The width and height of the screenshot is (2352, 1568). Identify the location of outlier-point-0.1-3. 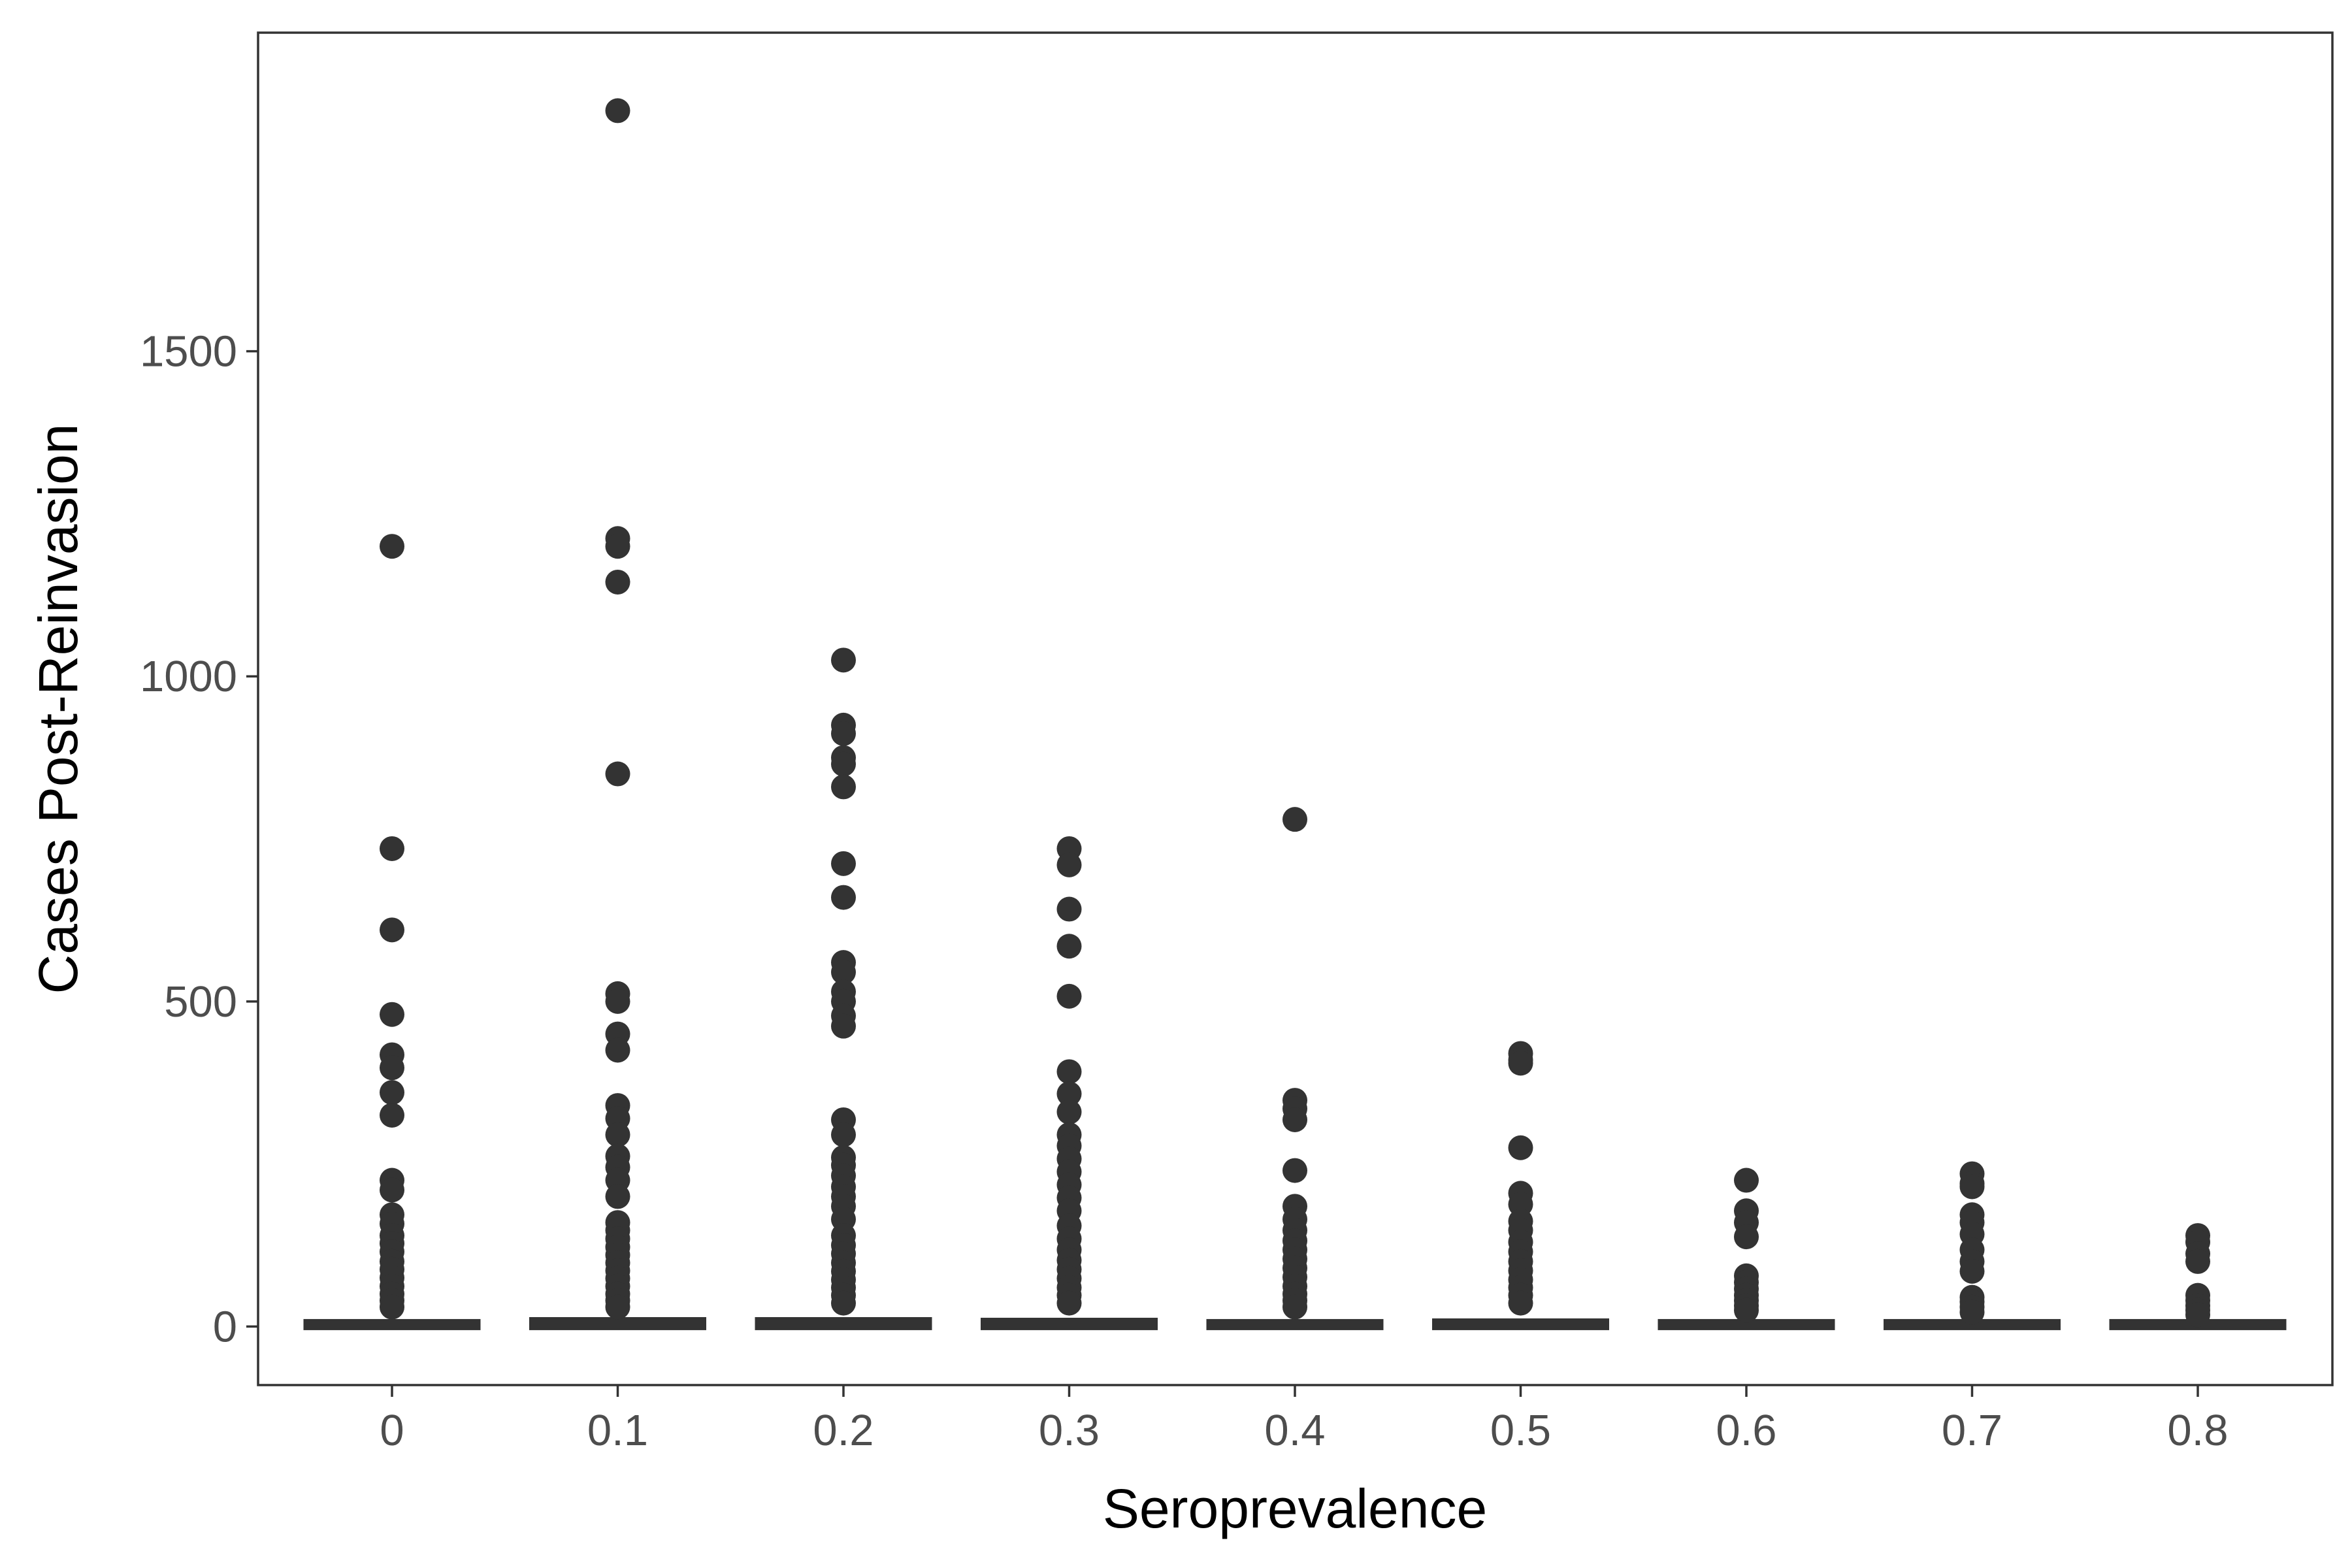
(617, 582).